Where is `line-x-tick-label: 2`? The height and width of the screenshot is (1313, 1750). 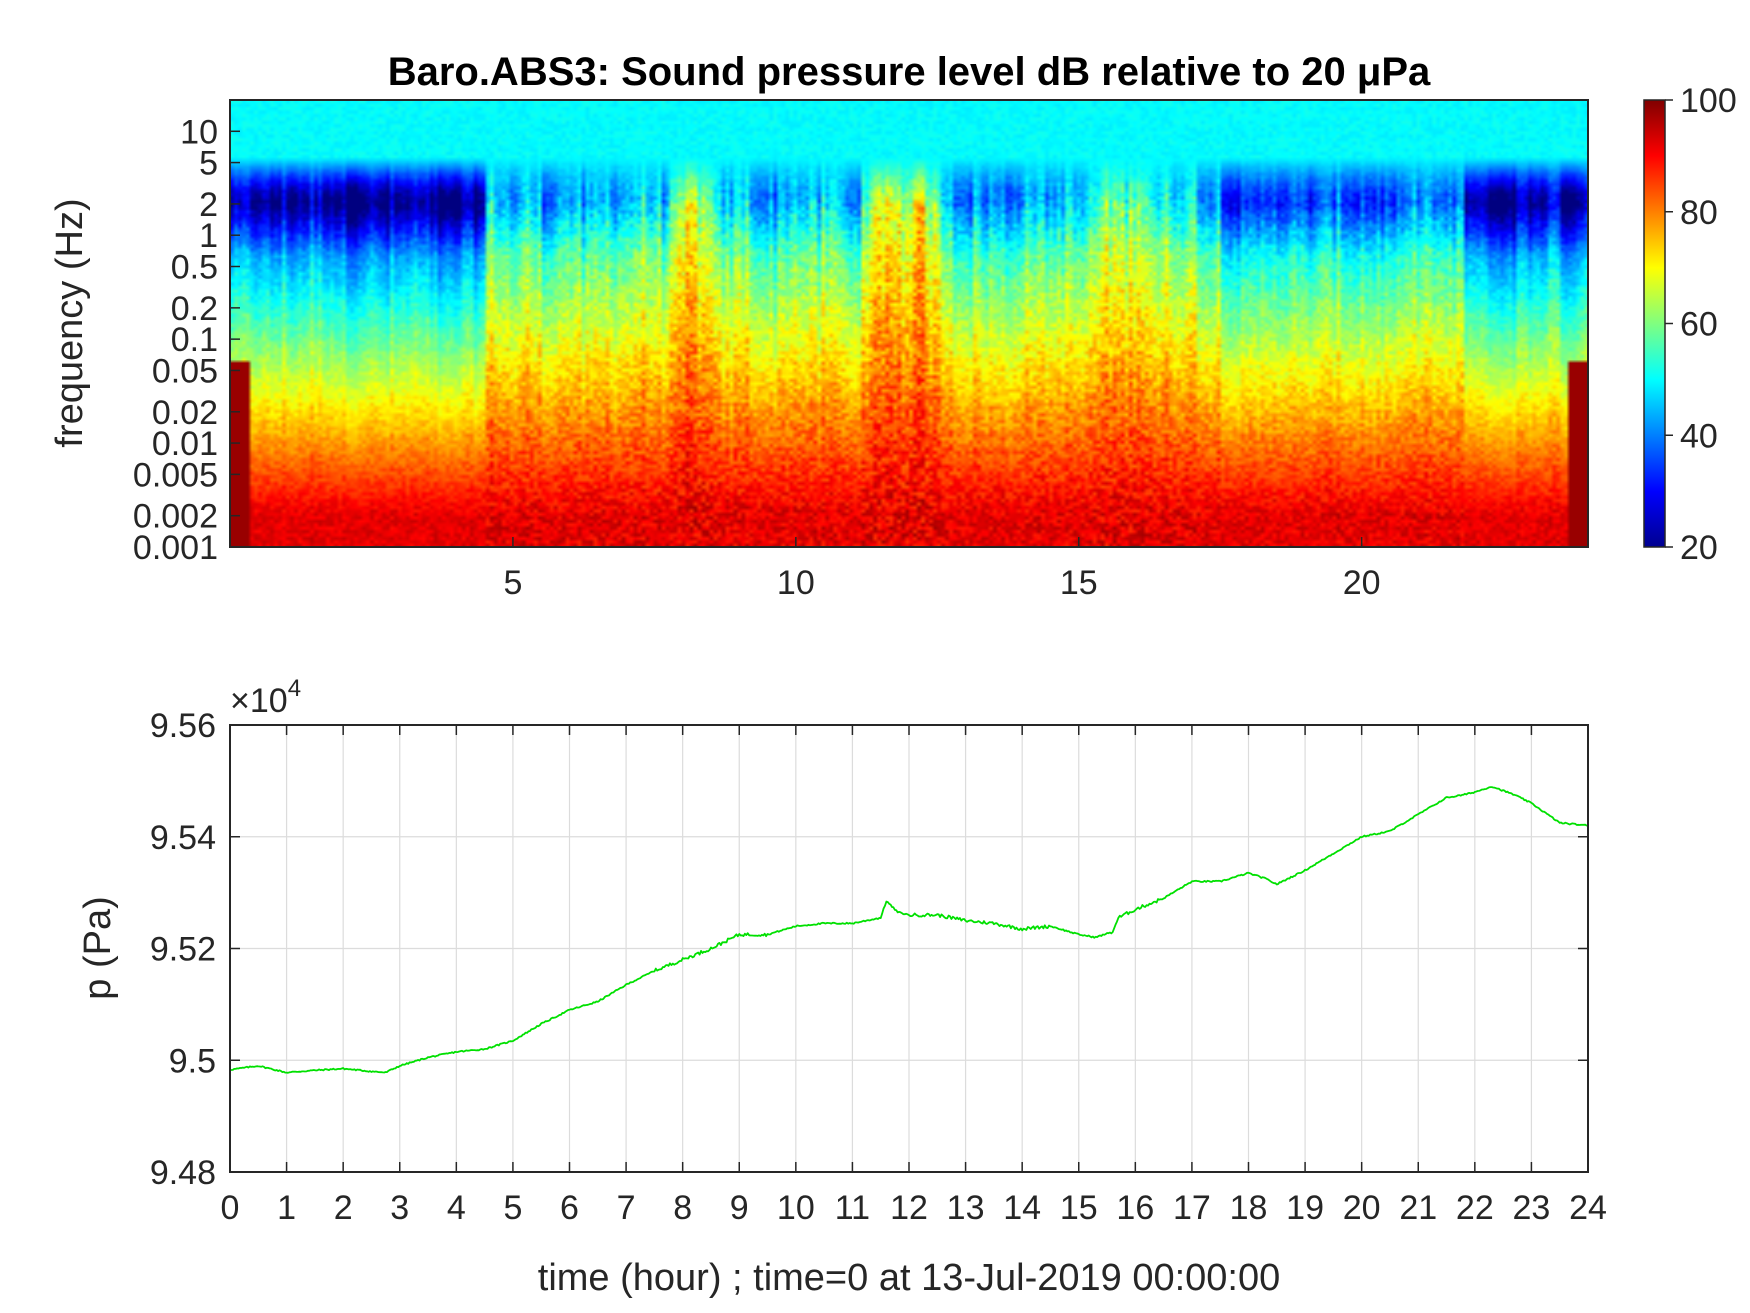
line-x-tick-label: 2 is located at coordinates (343, 1208).